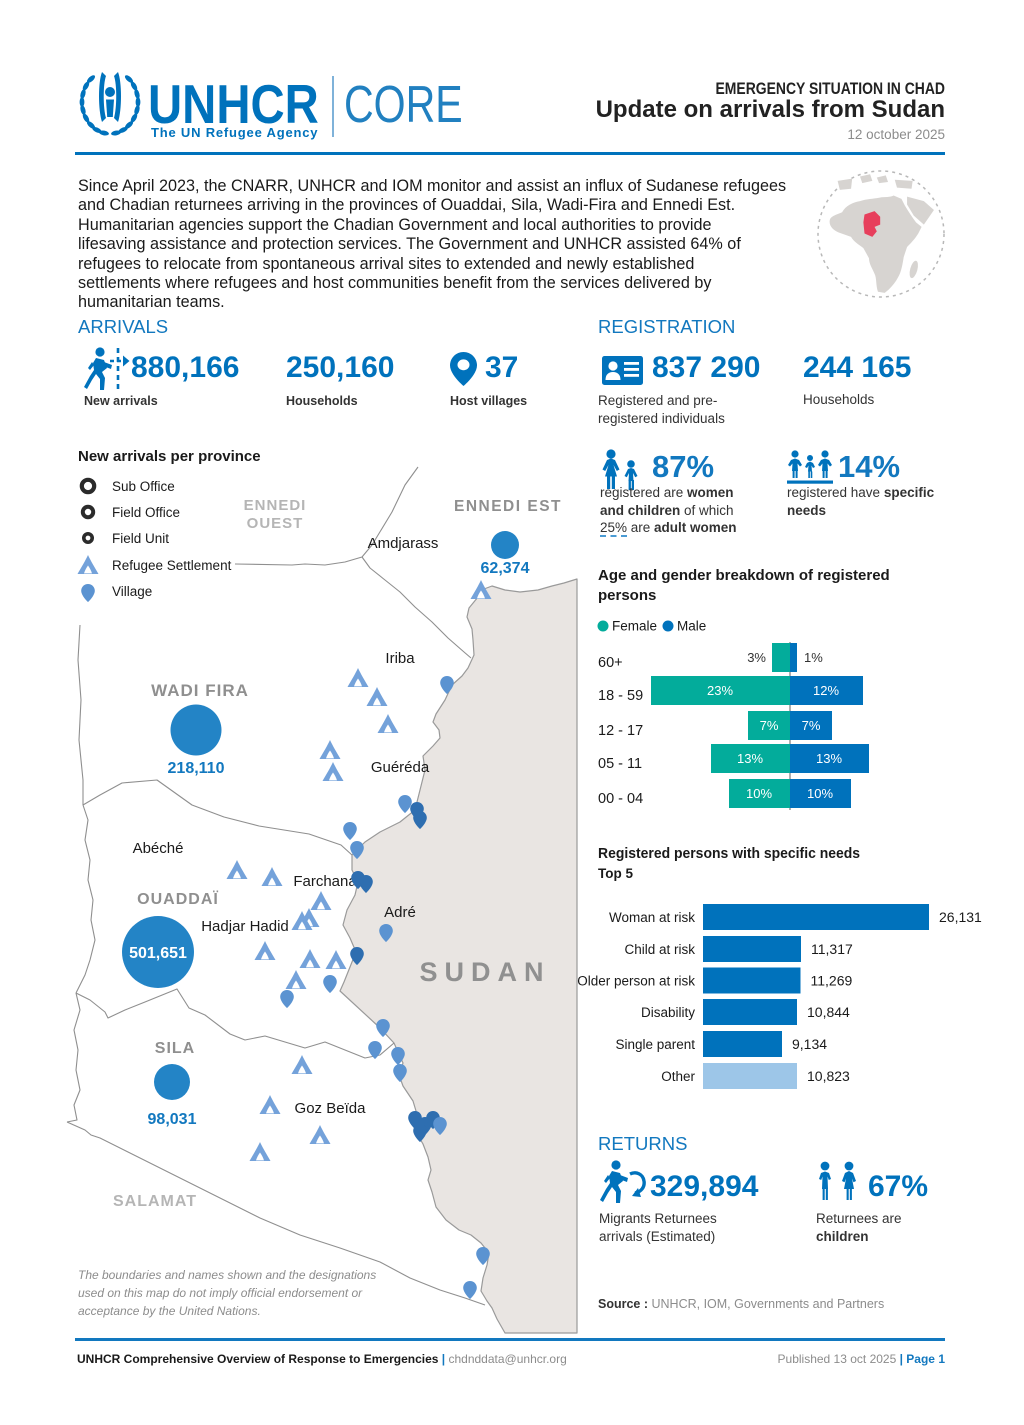 The width and height of the screenshot is (1024, 1425). What do you see at coordinates (158, 848) in the screenshot?
I see `svg-text: Abéché` at bounding box center [158, 848].